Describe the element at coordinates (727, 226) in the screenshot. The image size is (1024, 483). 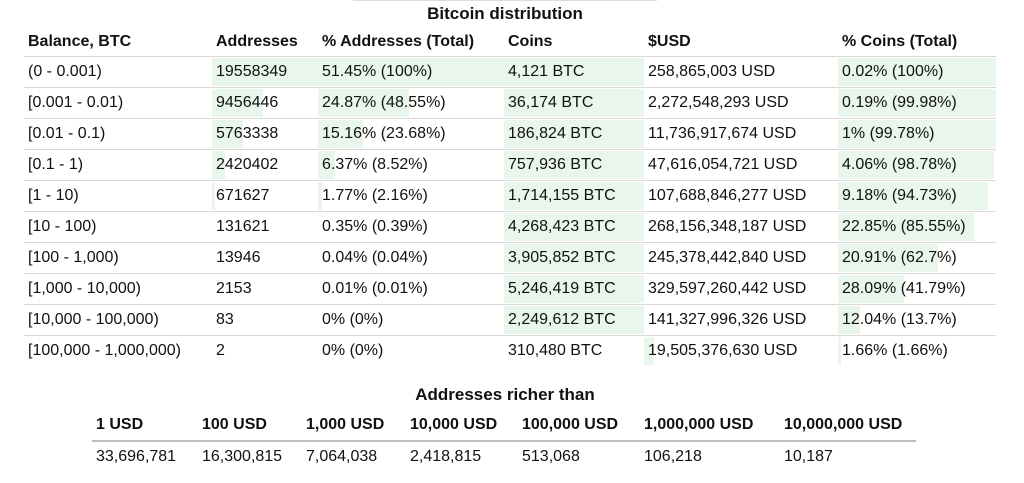
I see `cell-usd-text: 268,156,348,187 USD` at that location.